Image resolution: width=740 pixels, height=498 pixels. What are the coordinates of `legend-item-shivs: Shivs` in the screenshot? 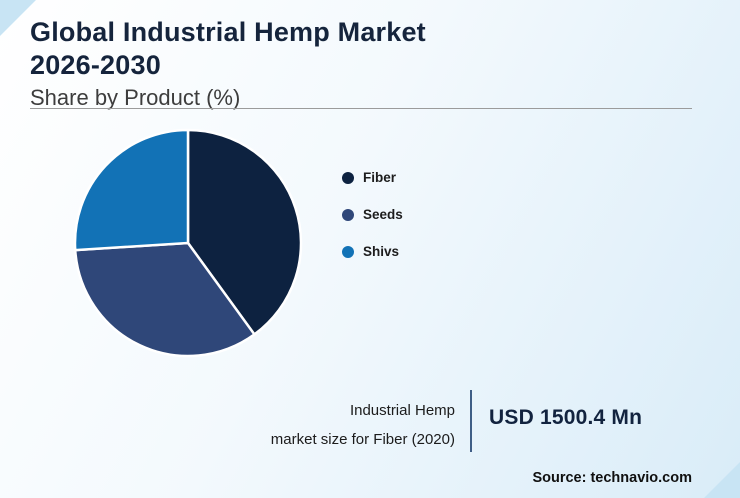 It's located at (372, 251).